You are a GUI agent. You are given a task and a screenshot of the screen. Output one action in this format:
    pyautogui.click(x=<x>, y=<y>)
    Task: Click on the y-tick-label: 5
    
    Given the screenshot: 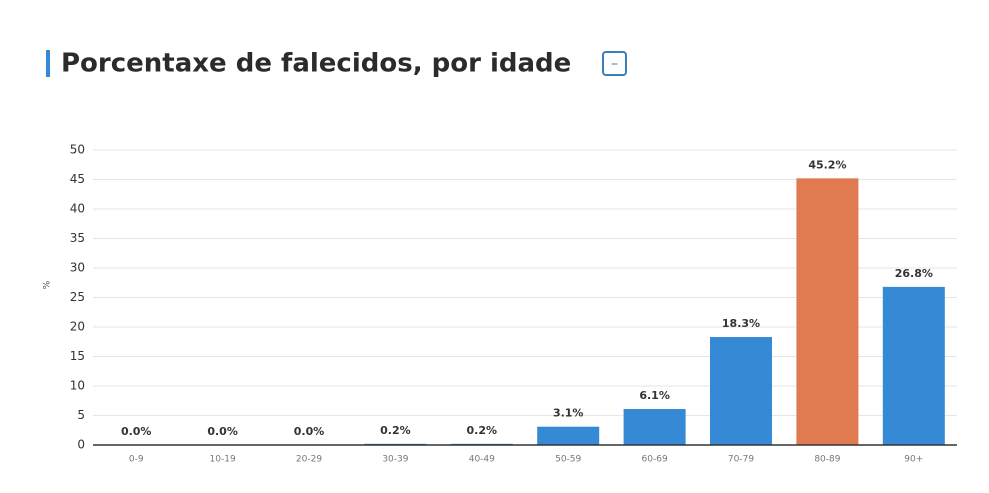 What is the action you would take?
    pyautogui.click(x=81, y=415)
    